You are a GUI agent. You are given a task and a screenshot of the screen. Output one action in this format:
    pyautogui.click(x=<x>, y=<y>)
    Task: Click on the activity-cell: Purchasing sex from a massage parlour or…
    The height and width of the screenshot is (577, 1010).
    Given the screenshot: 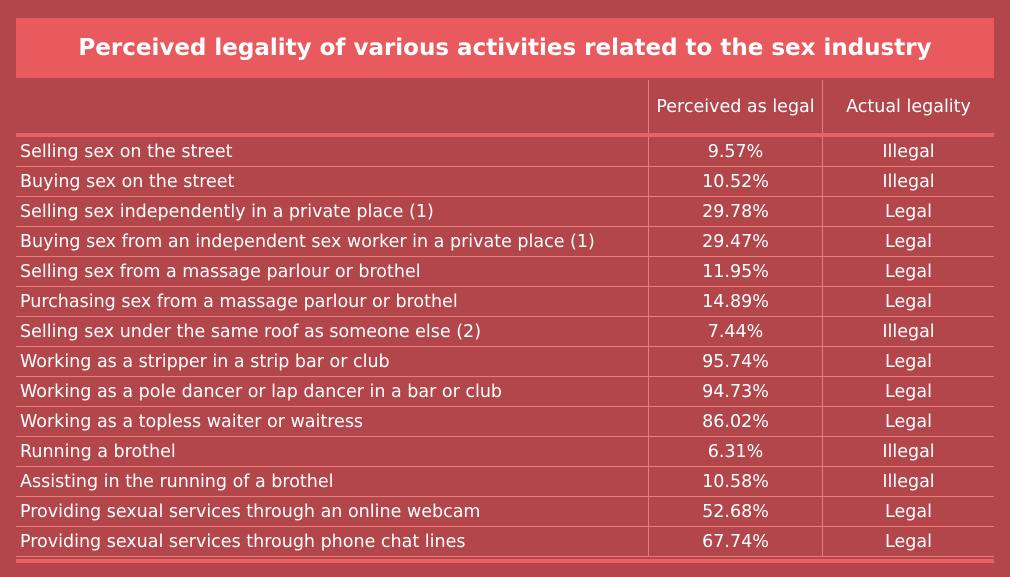 What is the action you would take?
    pyautogui.click(x=239, y=301)
    